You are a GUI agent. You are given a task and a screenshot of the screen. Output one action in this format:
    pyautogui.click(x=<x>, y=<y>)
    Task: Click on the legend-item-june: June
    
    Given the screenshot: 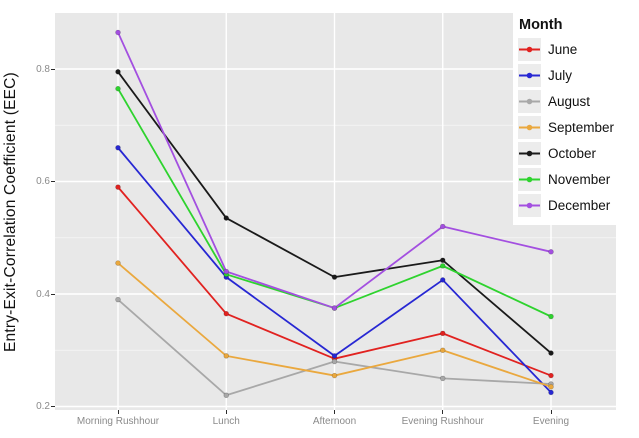 What is the action you would take?
    pyautogui.click(x=578, y=49)
    